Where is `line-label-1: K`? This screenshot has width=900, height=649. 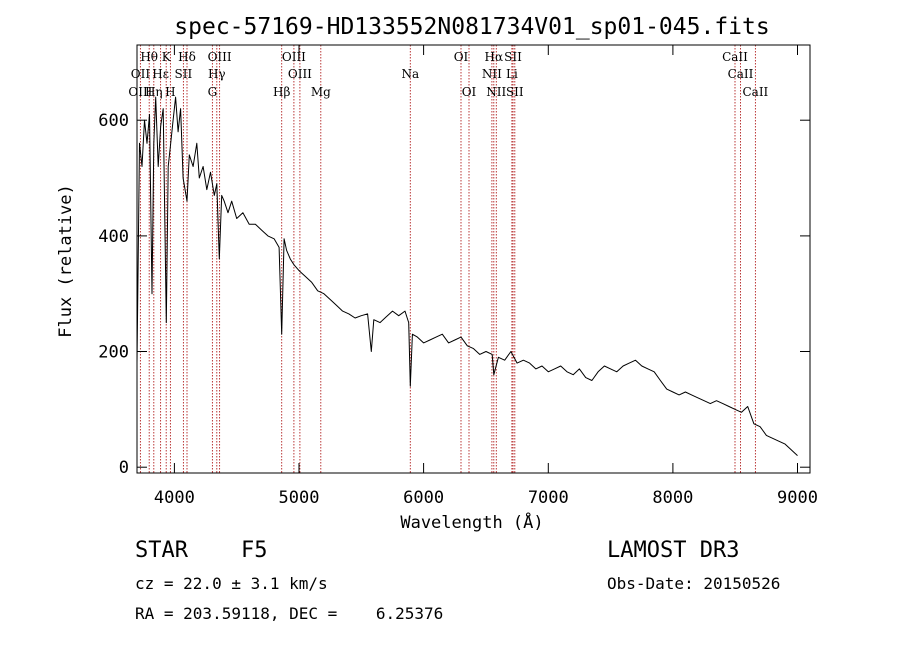
line-label-1: K is located at coordinates (167, 57).